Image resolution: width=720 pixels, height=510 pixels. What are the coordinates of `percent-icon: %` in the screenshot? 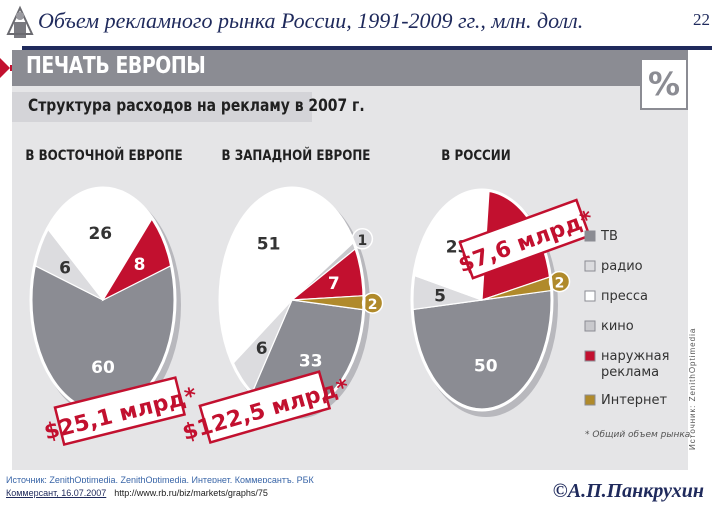 It's located at (664, 84).